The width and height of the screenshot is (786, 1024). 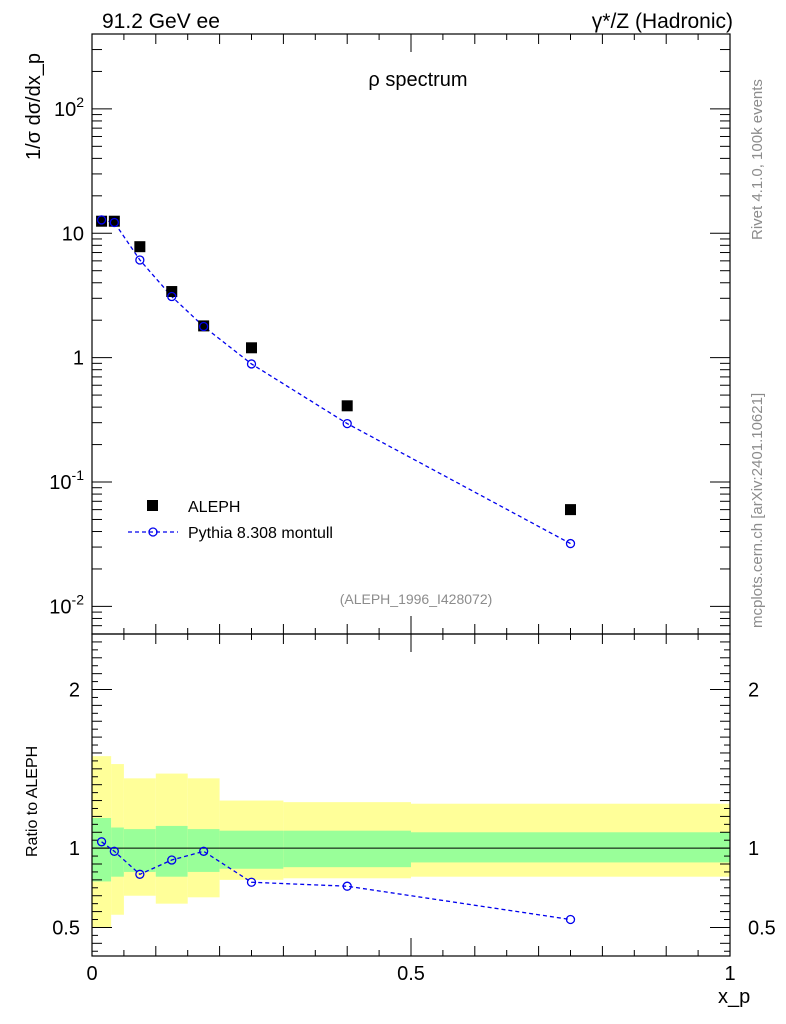 What do you see at coordinates (32, 801) in the screenshot?
I see `ratio-axis-label: Ratio to ALEPH` at bounding box center [32, 801].